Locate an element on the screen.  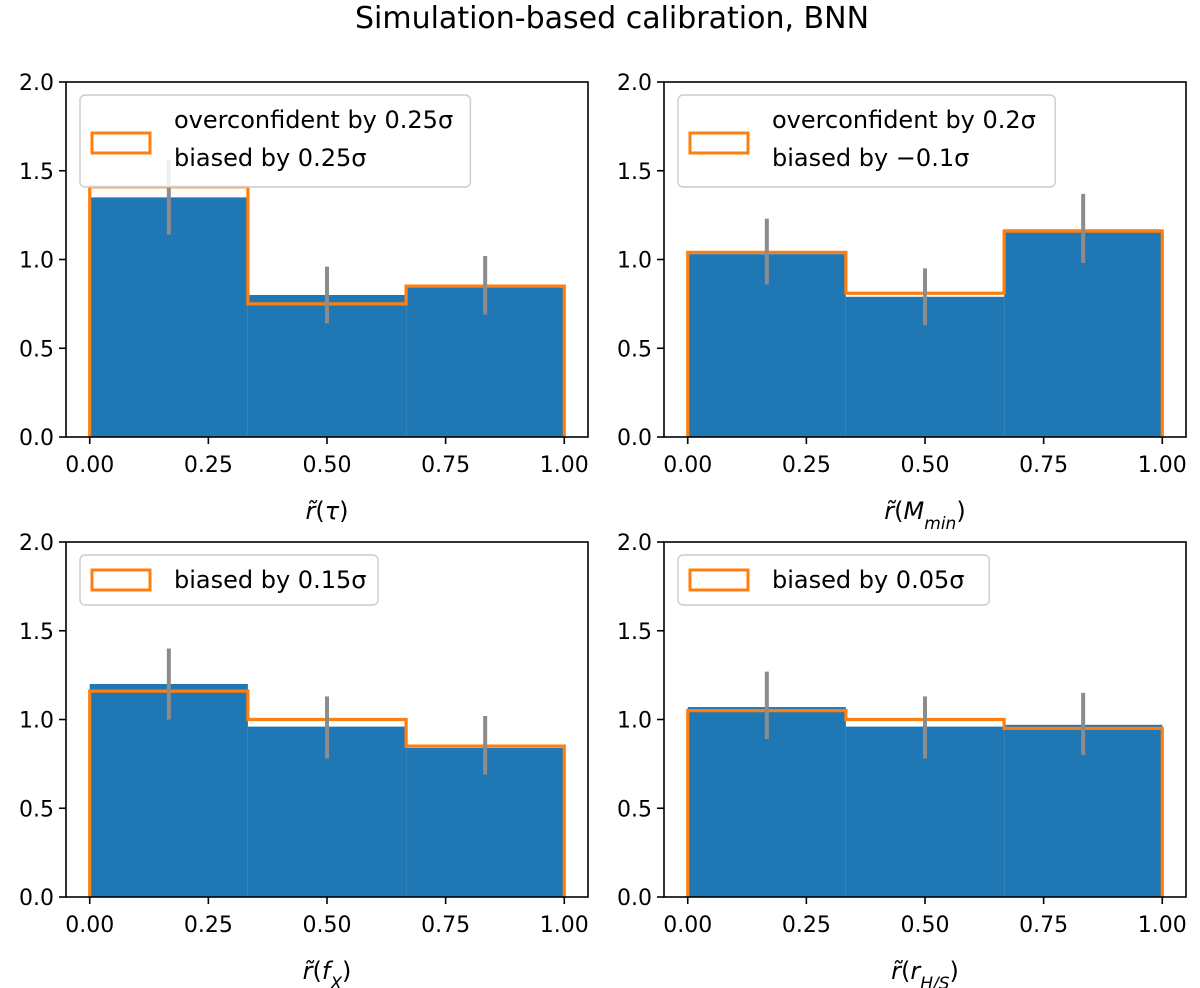
figure-title: Simulation-based calibration, BNN is located at coordinates (612, 18).